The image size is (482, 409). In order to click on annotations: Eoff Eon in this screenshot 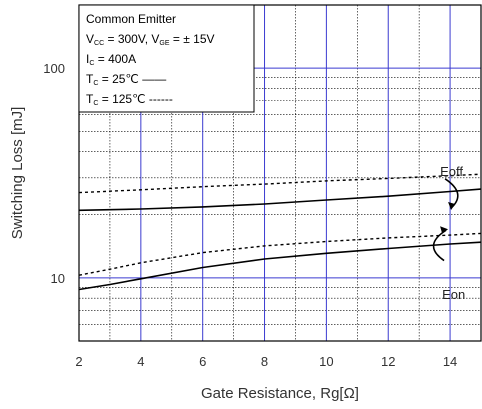, I will do `click(448, 233)`.